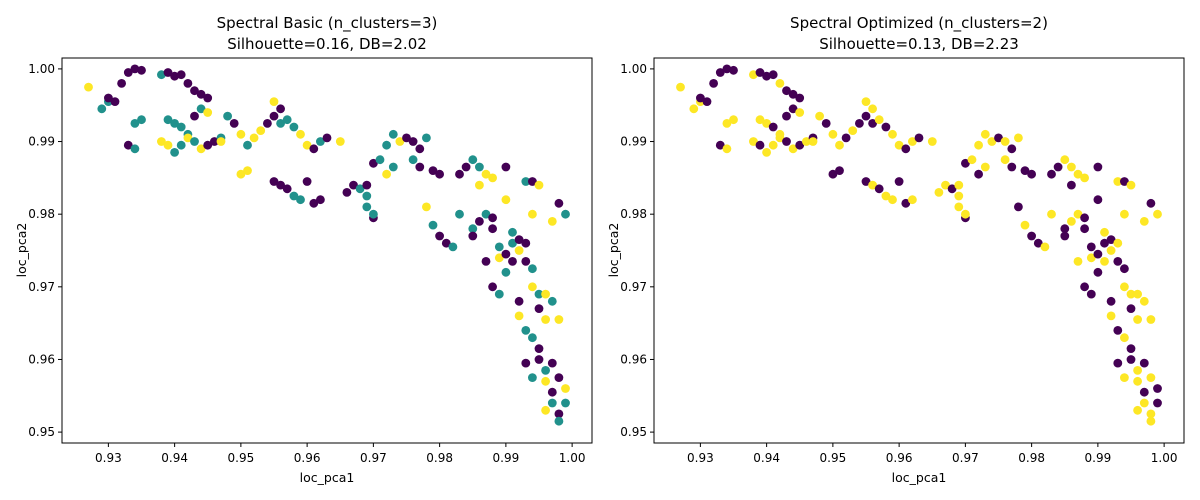  I want to click on plot-basic-x-ticks: 0.93 0.94 0.95 0.96 0.97 0.98 0.99 1.00, so click(340, 454).